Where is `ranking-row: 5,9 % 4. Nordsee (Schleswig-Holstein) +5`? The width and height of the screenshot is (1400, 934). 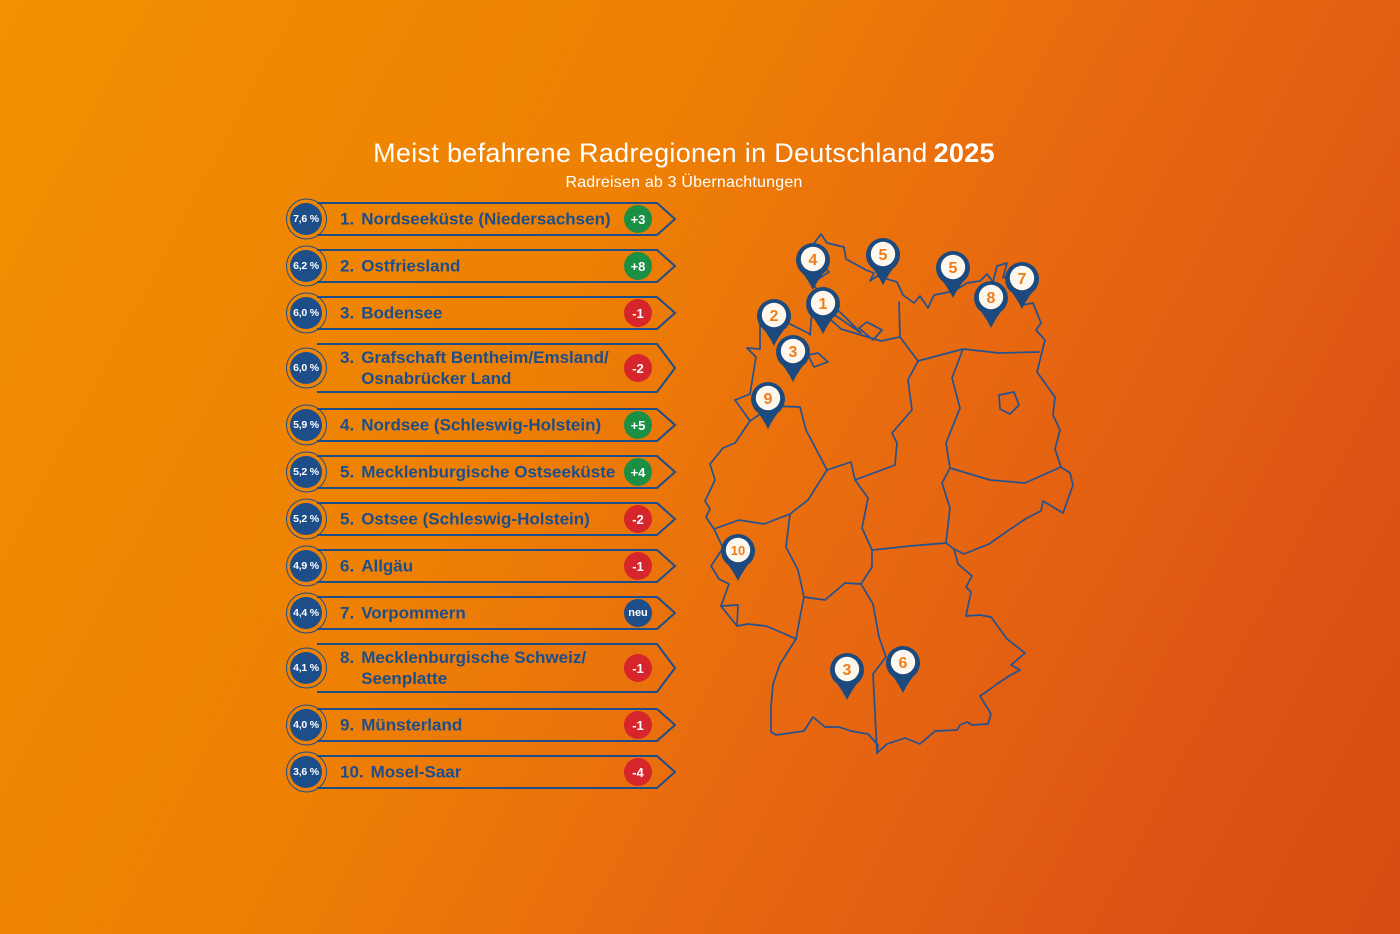
ranking-row: 5,9 % 4. Nordsee (Schleswig-Holstein) +5 is located at coordinates (481, 425).